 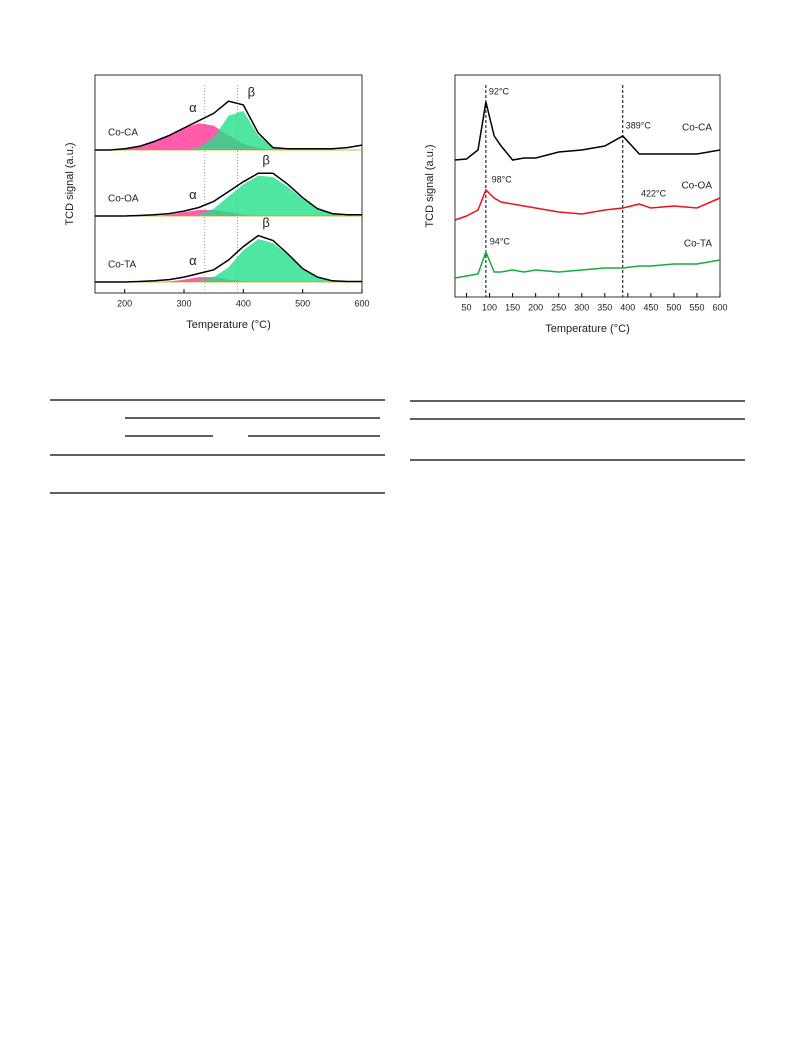 I want to click on x-tick-label: 250, so click(x=558, y=307).